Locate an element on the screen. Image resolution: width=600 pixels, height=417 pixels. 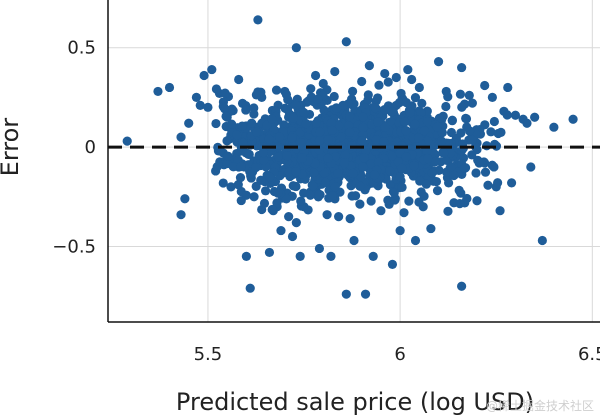
x-tick-label: 6.5 is located at coordinates (589, 354).